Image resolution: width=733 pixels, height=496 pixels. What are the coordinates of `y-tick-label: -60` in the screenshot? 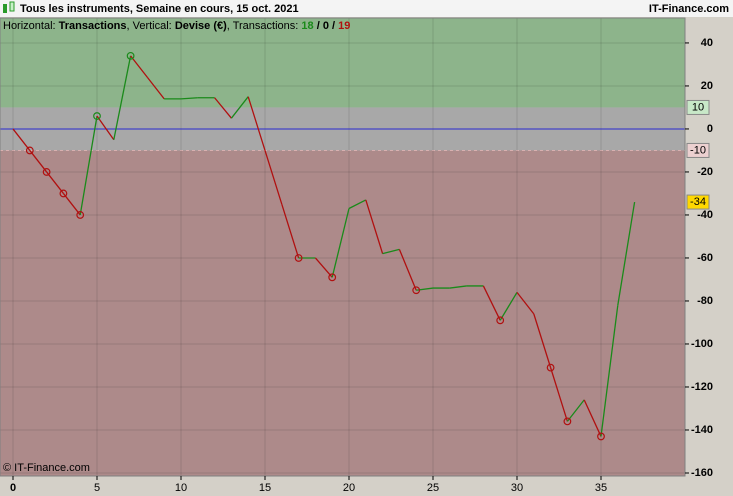 It's located at (705, 258).